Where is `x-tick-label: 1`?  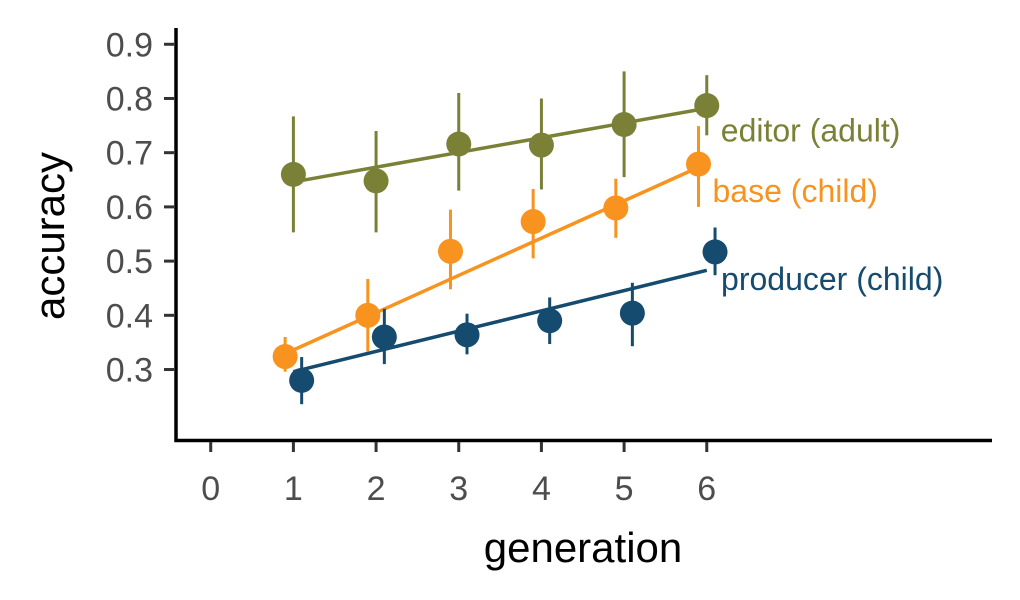 x-tick-label: 1 is located at coordinates (293, 489).